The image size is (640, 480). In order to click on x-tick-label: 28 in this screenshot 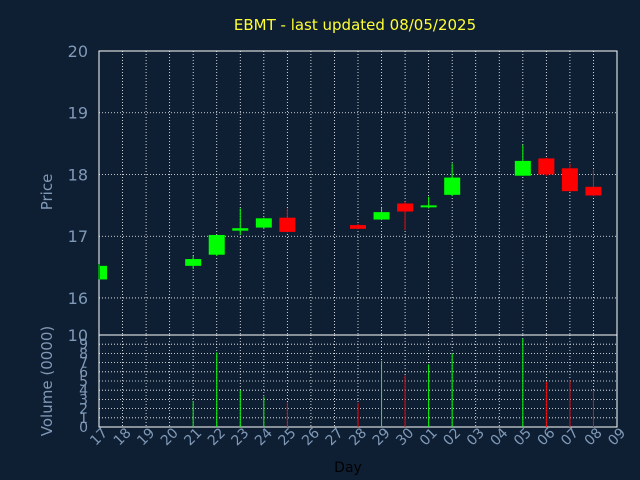, I will do `click(358, 437)`.